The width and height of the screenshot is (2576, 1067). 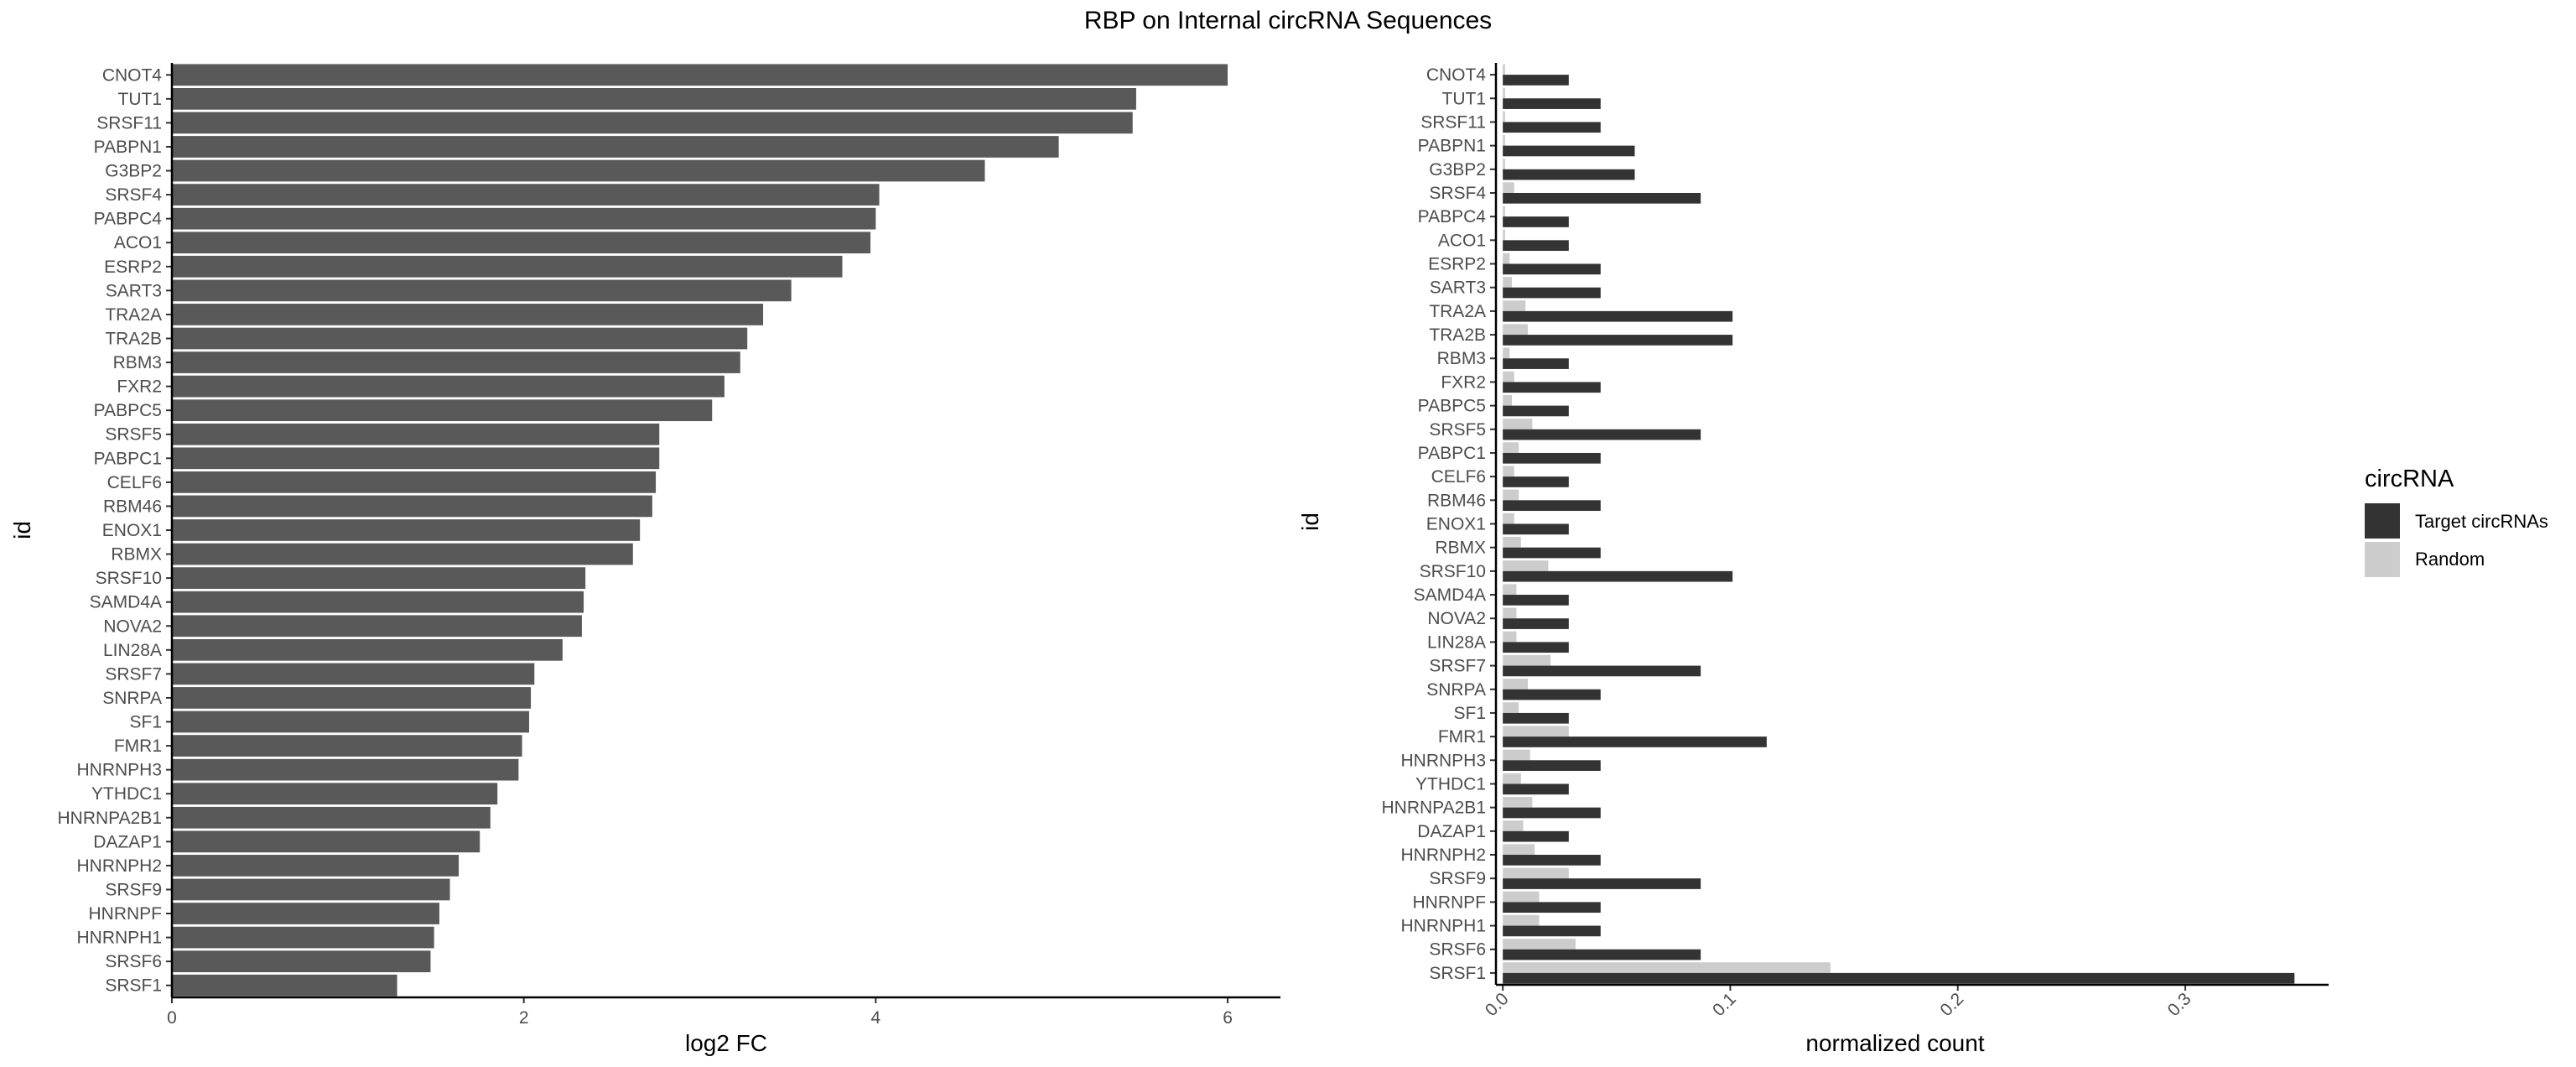 I want to click on y-tick-label: PABPN1, so click(x=1452, y=146).